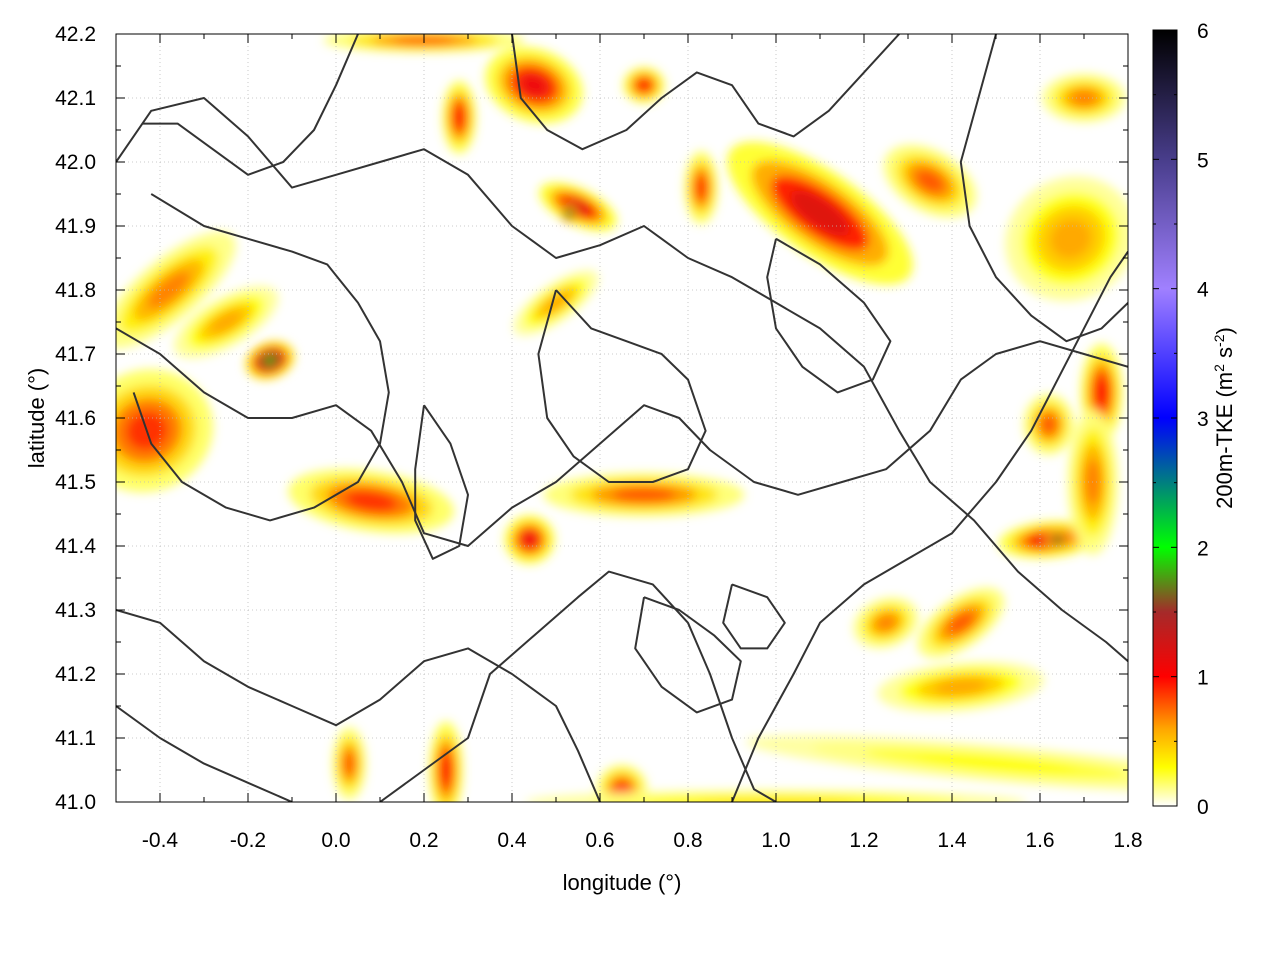 This screenshot has height=965, width=1280. What do you see at coordinates (75, 738) in the screenshot?
I see `y-tick-label: 41.1` at bounding box center [75, 738].